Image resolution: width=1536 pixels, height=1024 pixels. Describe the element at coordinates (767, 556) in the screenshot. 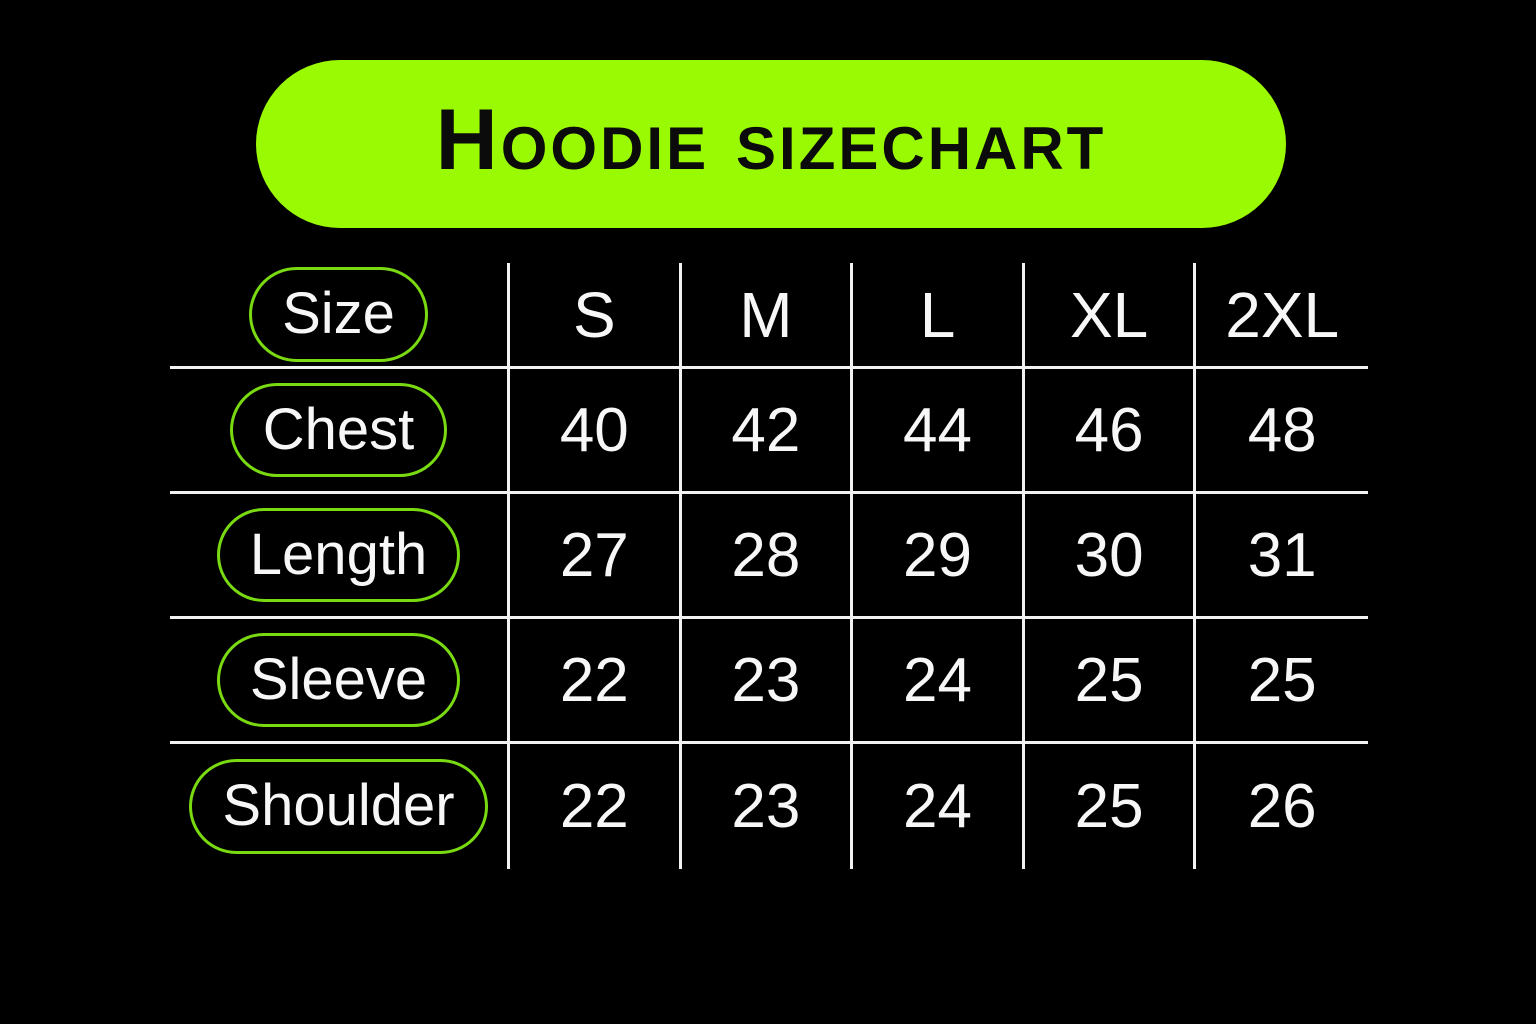

I see `length-value-m: 28` at that location.